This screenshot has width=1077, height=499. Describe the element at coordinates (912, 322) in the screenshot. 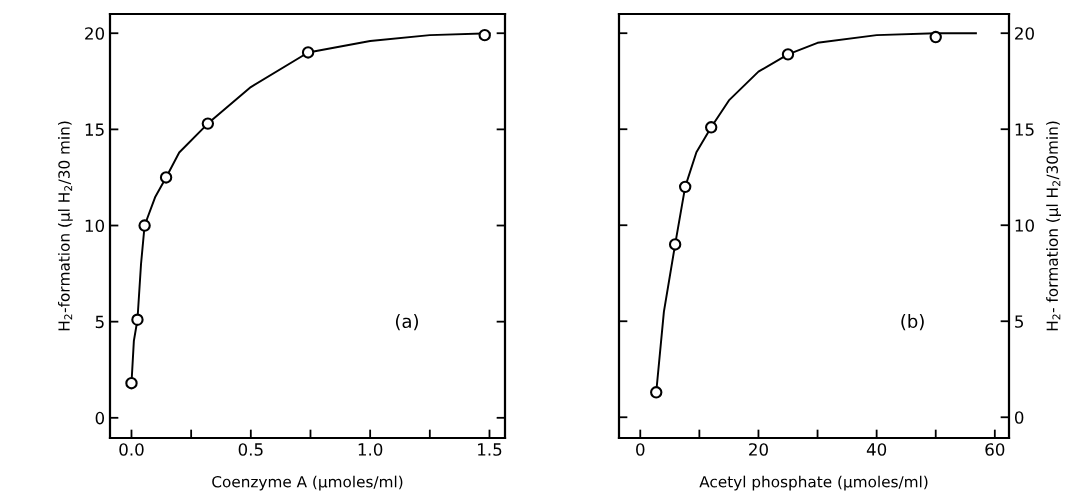

I see `annotation: (b)` at that location.